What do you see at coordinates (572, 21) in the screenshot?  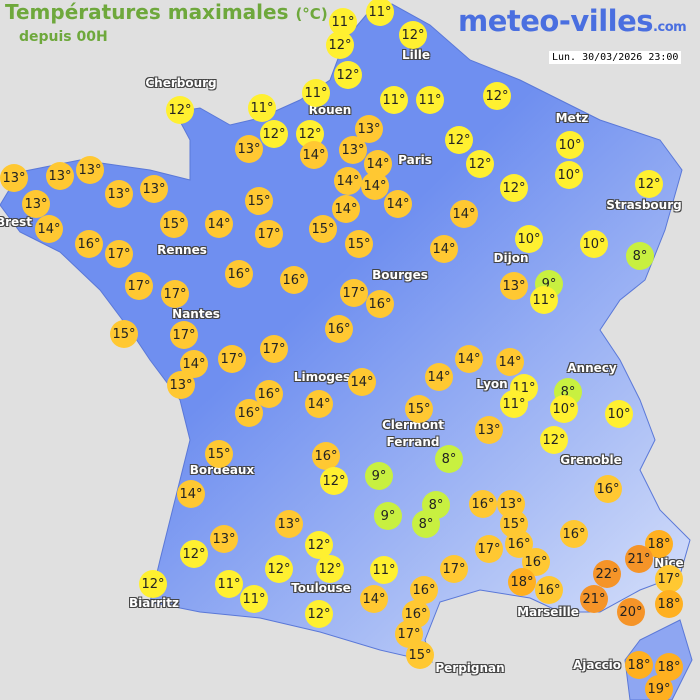 I see `logo: meteo-villes.com` at bounding box center [572, 21].